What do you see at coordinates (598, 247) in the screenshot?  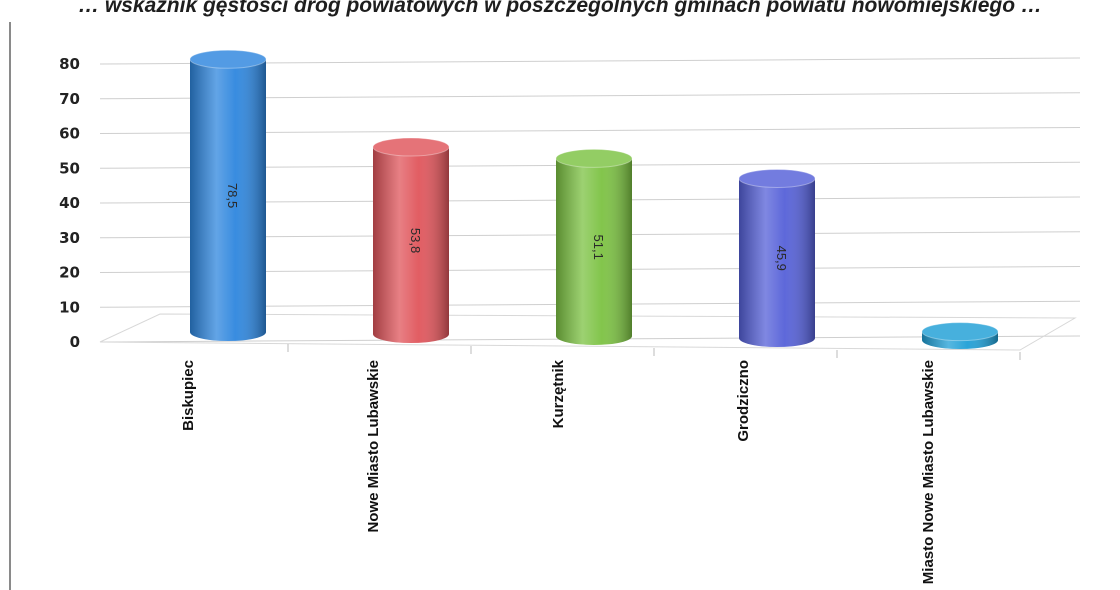 I see `data-label: 51,1` at bounding box center [598, 247].